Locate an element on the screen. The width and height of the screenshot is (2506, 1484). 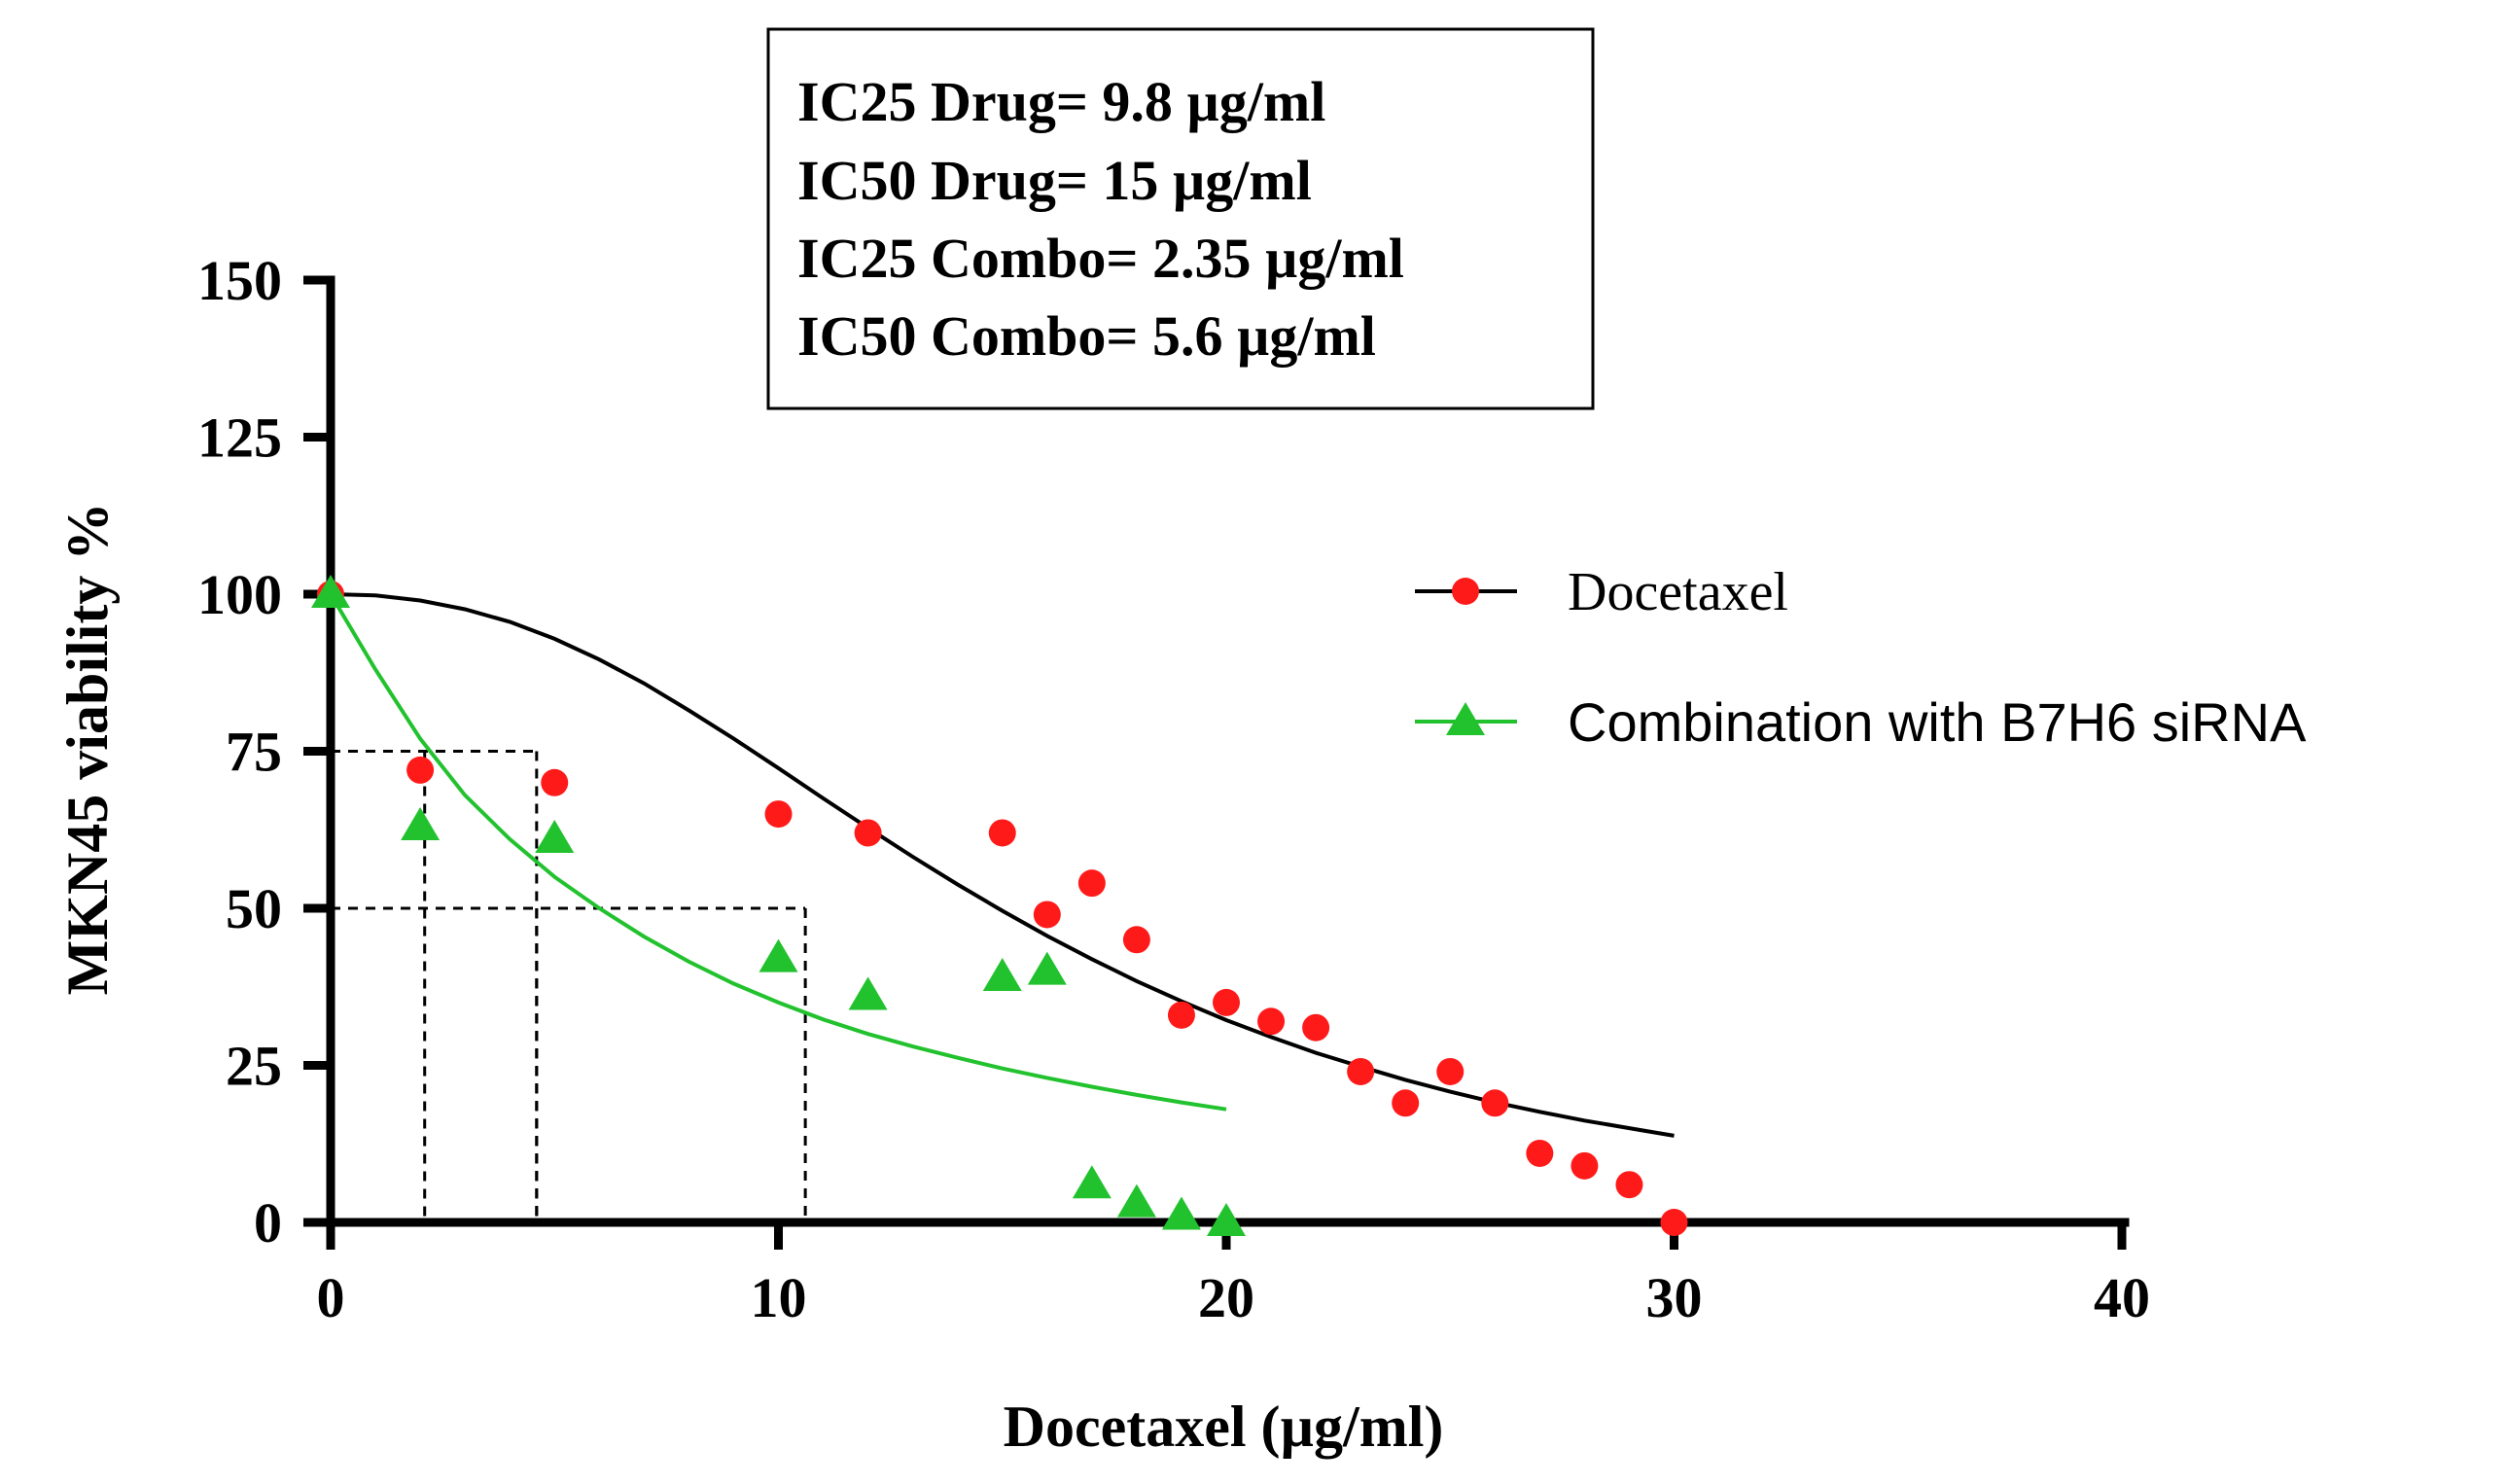
x-tick-label-0: 0 is located at coordinates (331, 1298).